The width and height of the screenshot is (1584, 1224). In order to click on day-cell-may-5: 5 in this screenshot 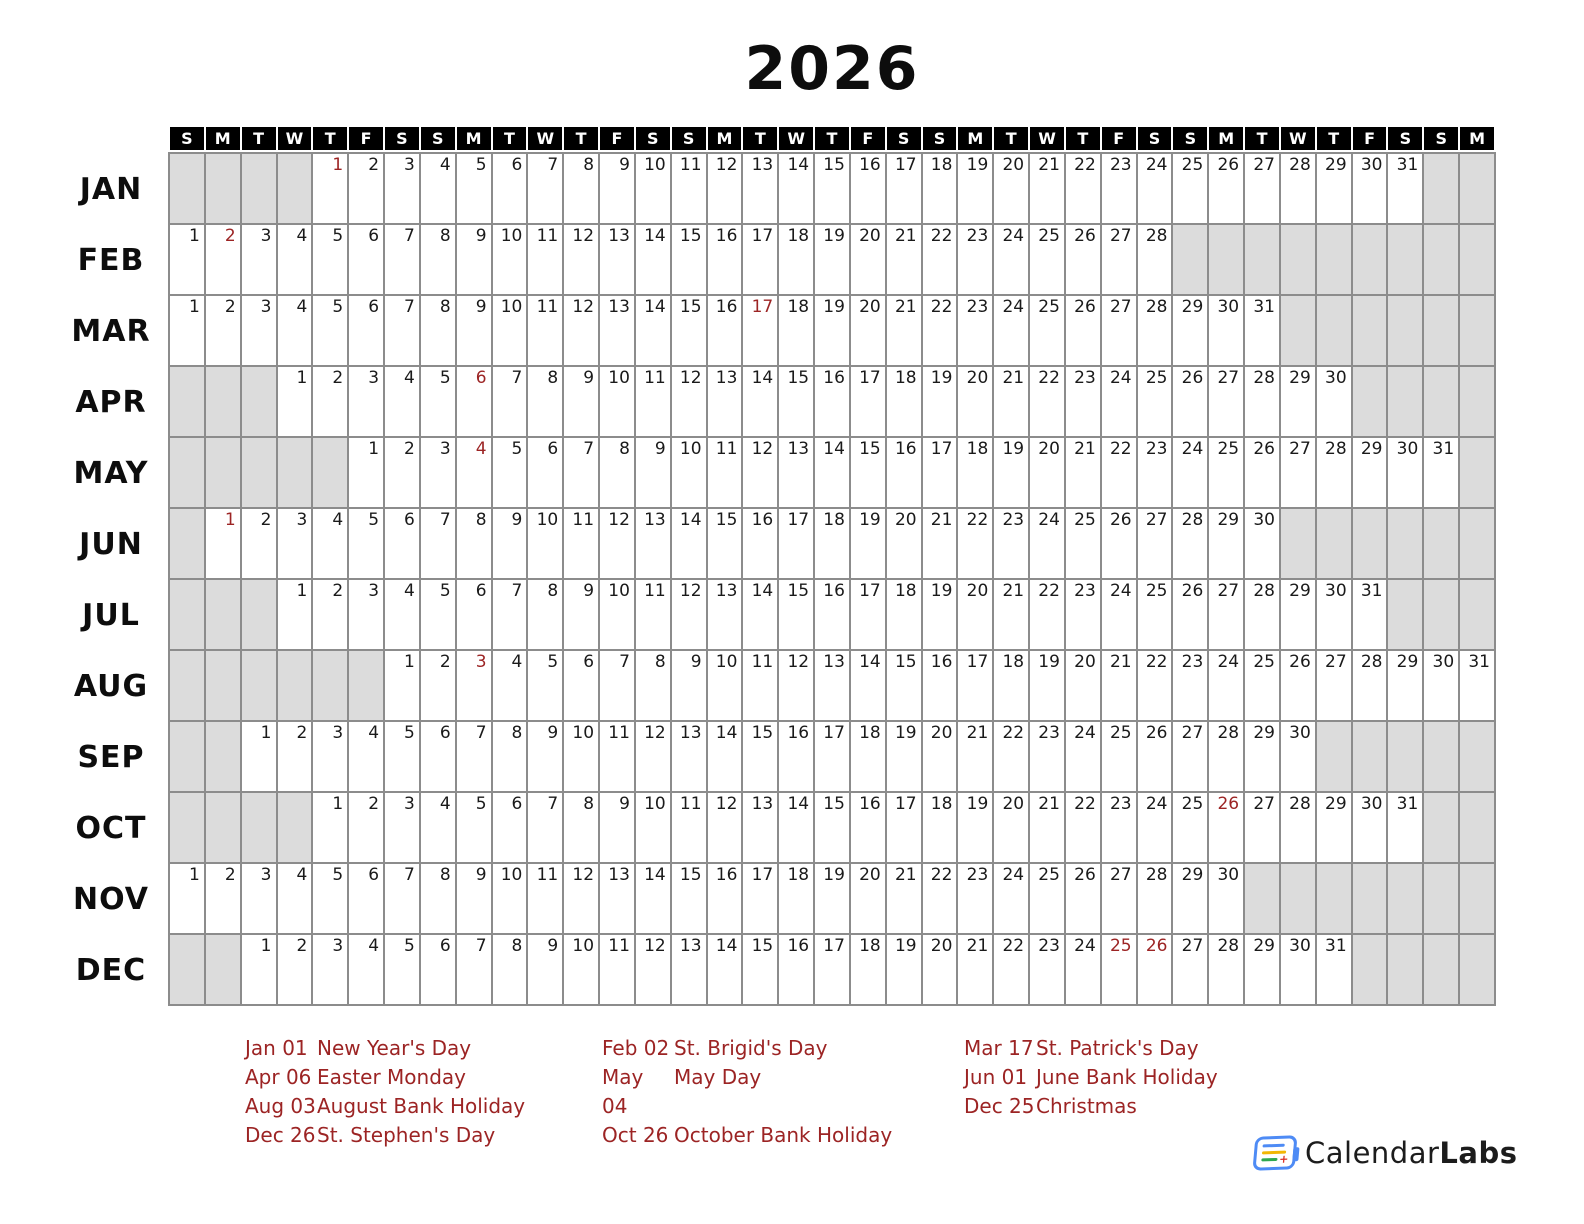, I will do `click(509, 472)`.